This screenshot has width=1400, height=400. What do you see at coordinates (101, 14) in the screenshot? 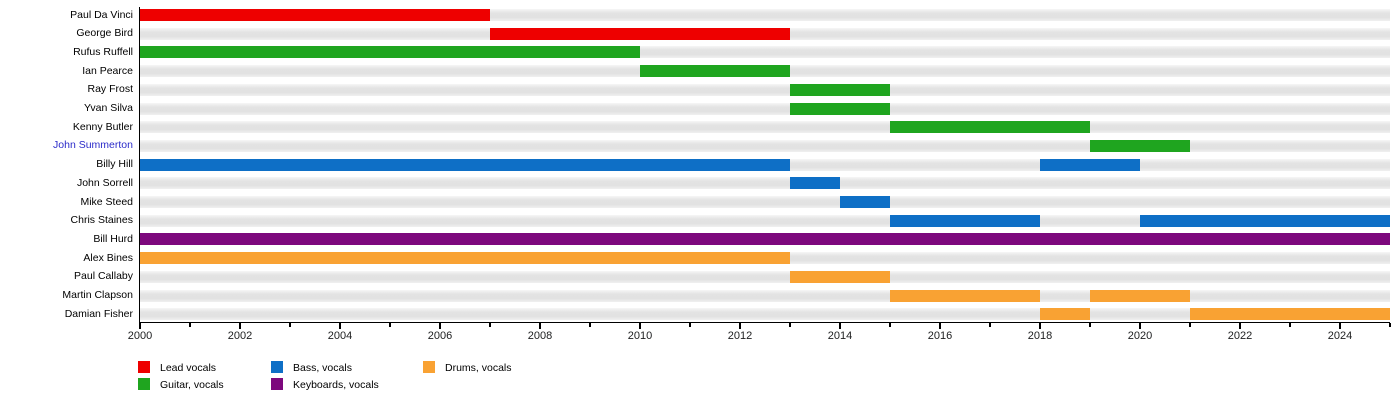
I see `member-label: Paul Da Vinci` at bounding box center [101, 14].